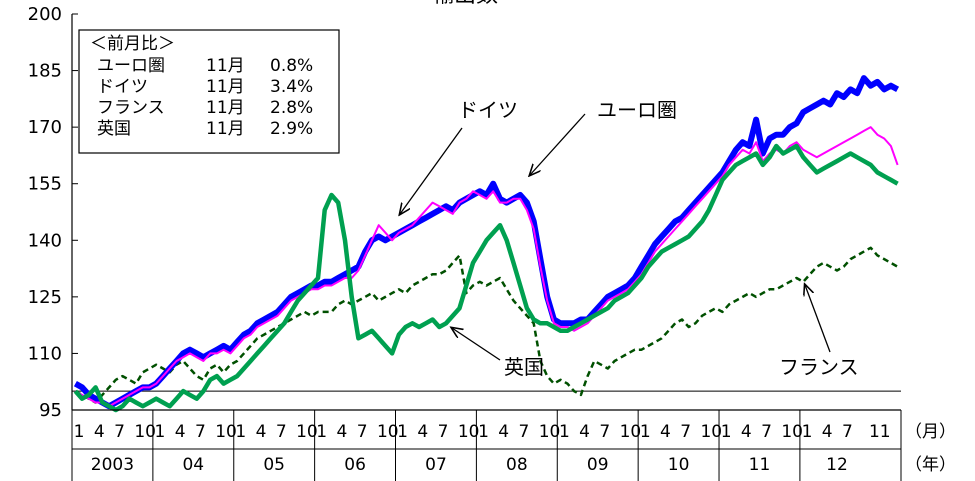 The height and width of the screenshot is (481, 975). I want to click on x-year-label: 07, so click(436, 465).